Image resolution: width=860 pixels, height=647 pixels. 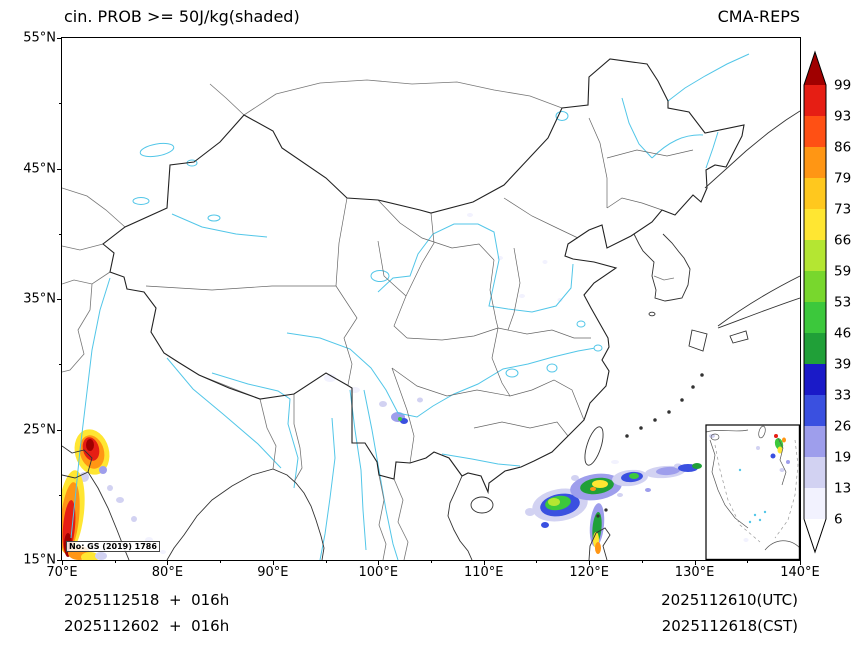 I want to click on dash-boundary, so click(x=737, y=493).